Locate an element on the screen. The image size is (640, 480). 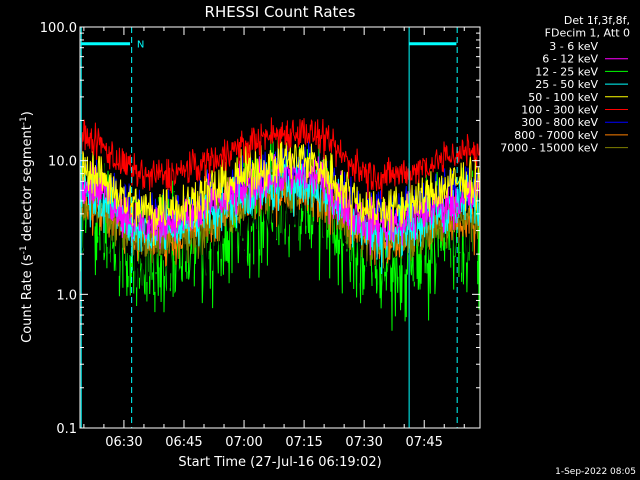
legend-header: Det 1f,3f,8f, is located at coordinates (597, 20).